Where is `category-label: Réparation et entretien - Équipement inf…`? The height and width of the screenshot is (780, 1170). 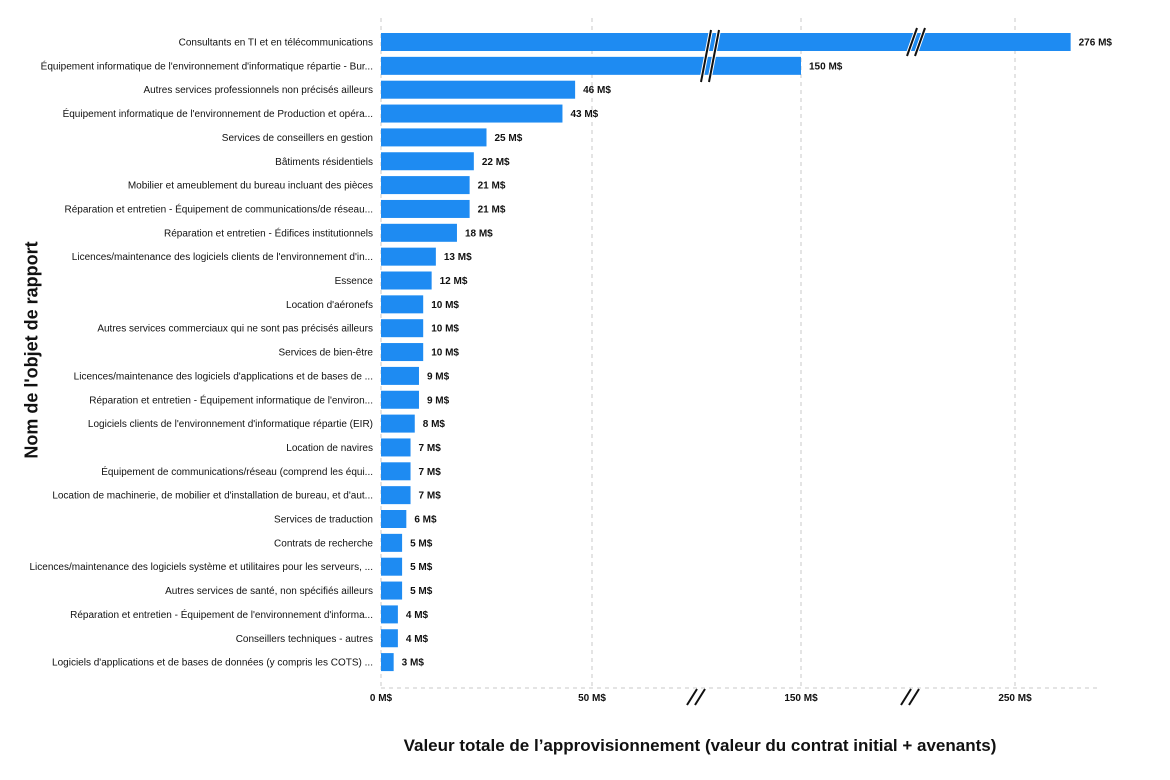 category-label: Réparation et entretien - Équipement inf… is located at coordinates (231, 399).